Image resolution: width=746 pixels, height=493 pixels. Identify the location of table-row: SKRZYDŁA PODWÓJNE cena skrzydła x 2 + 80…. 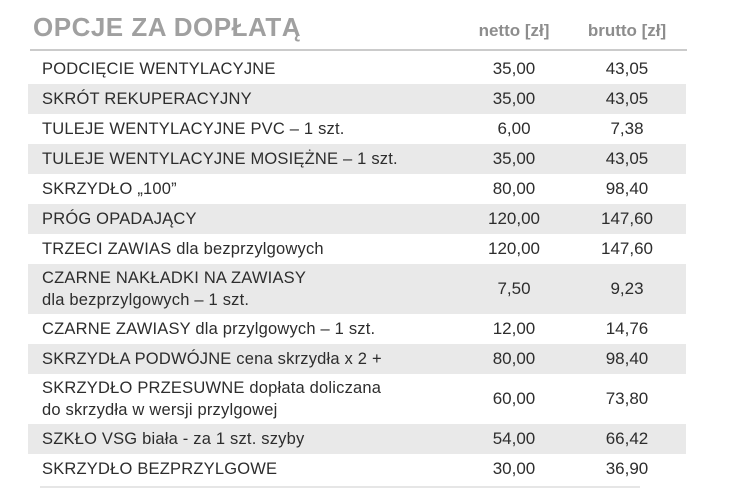
(357, 359).